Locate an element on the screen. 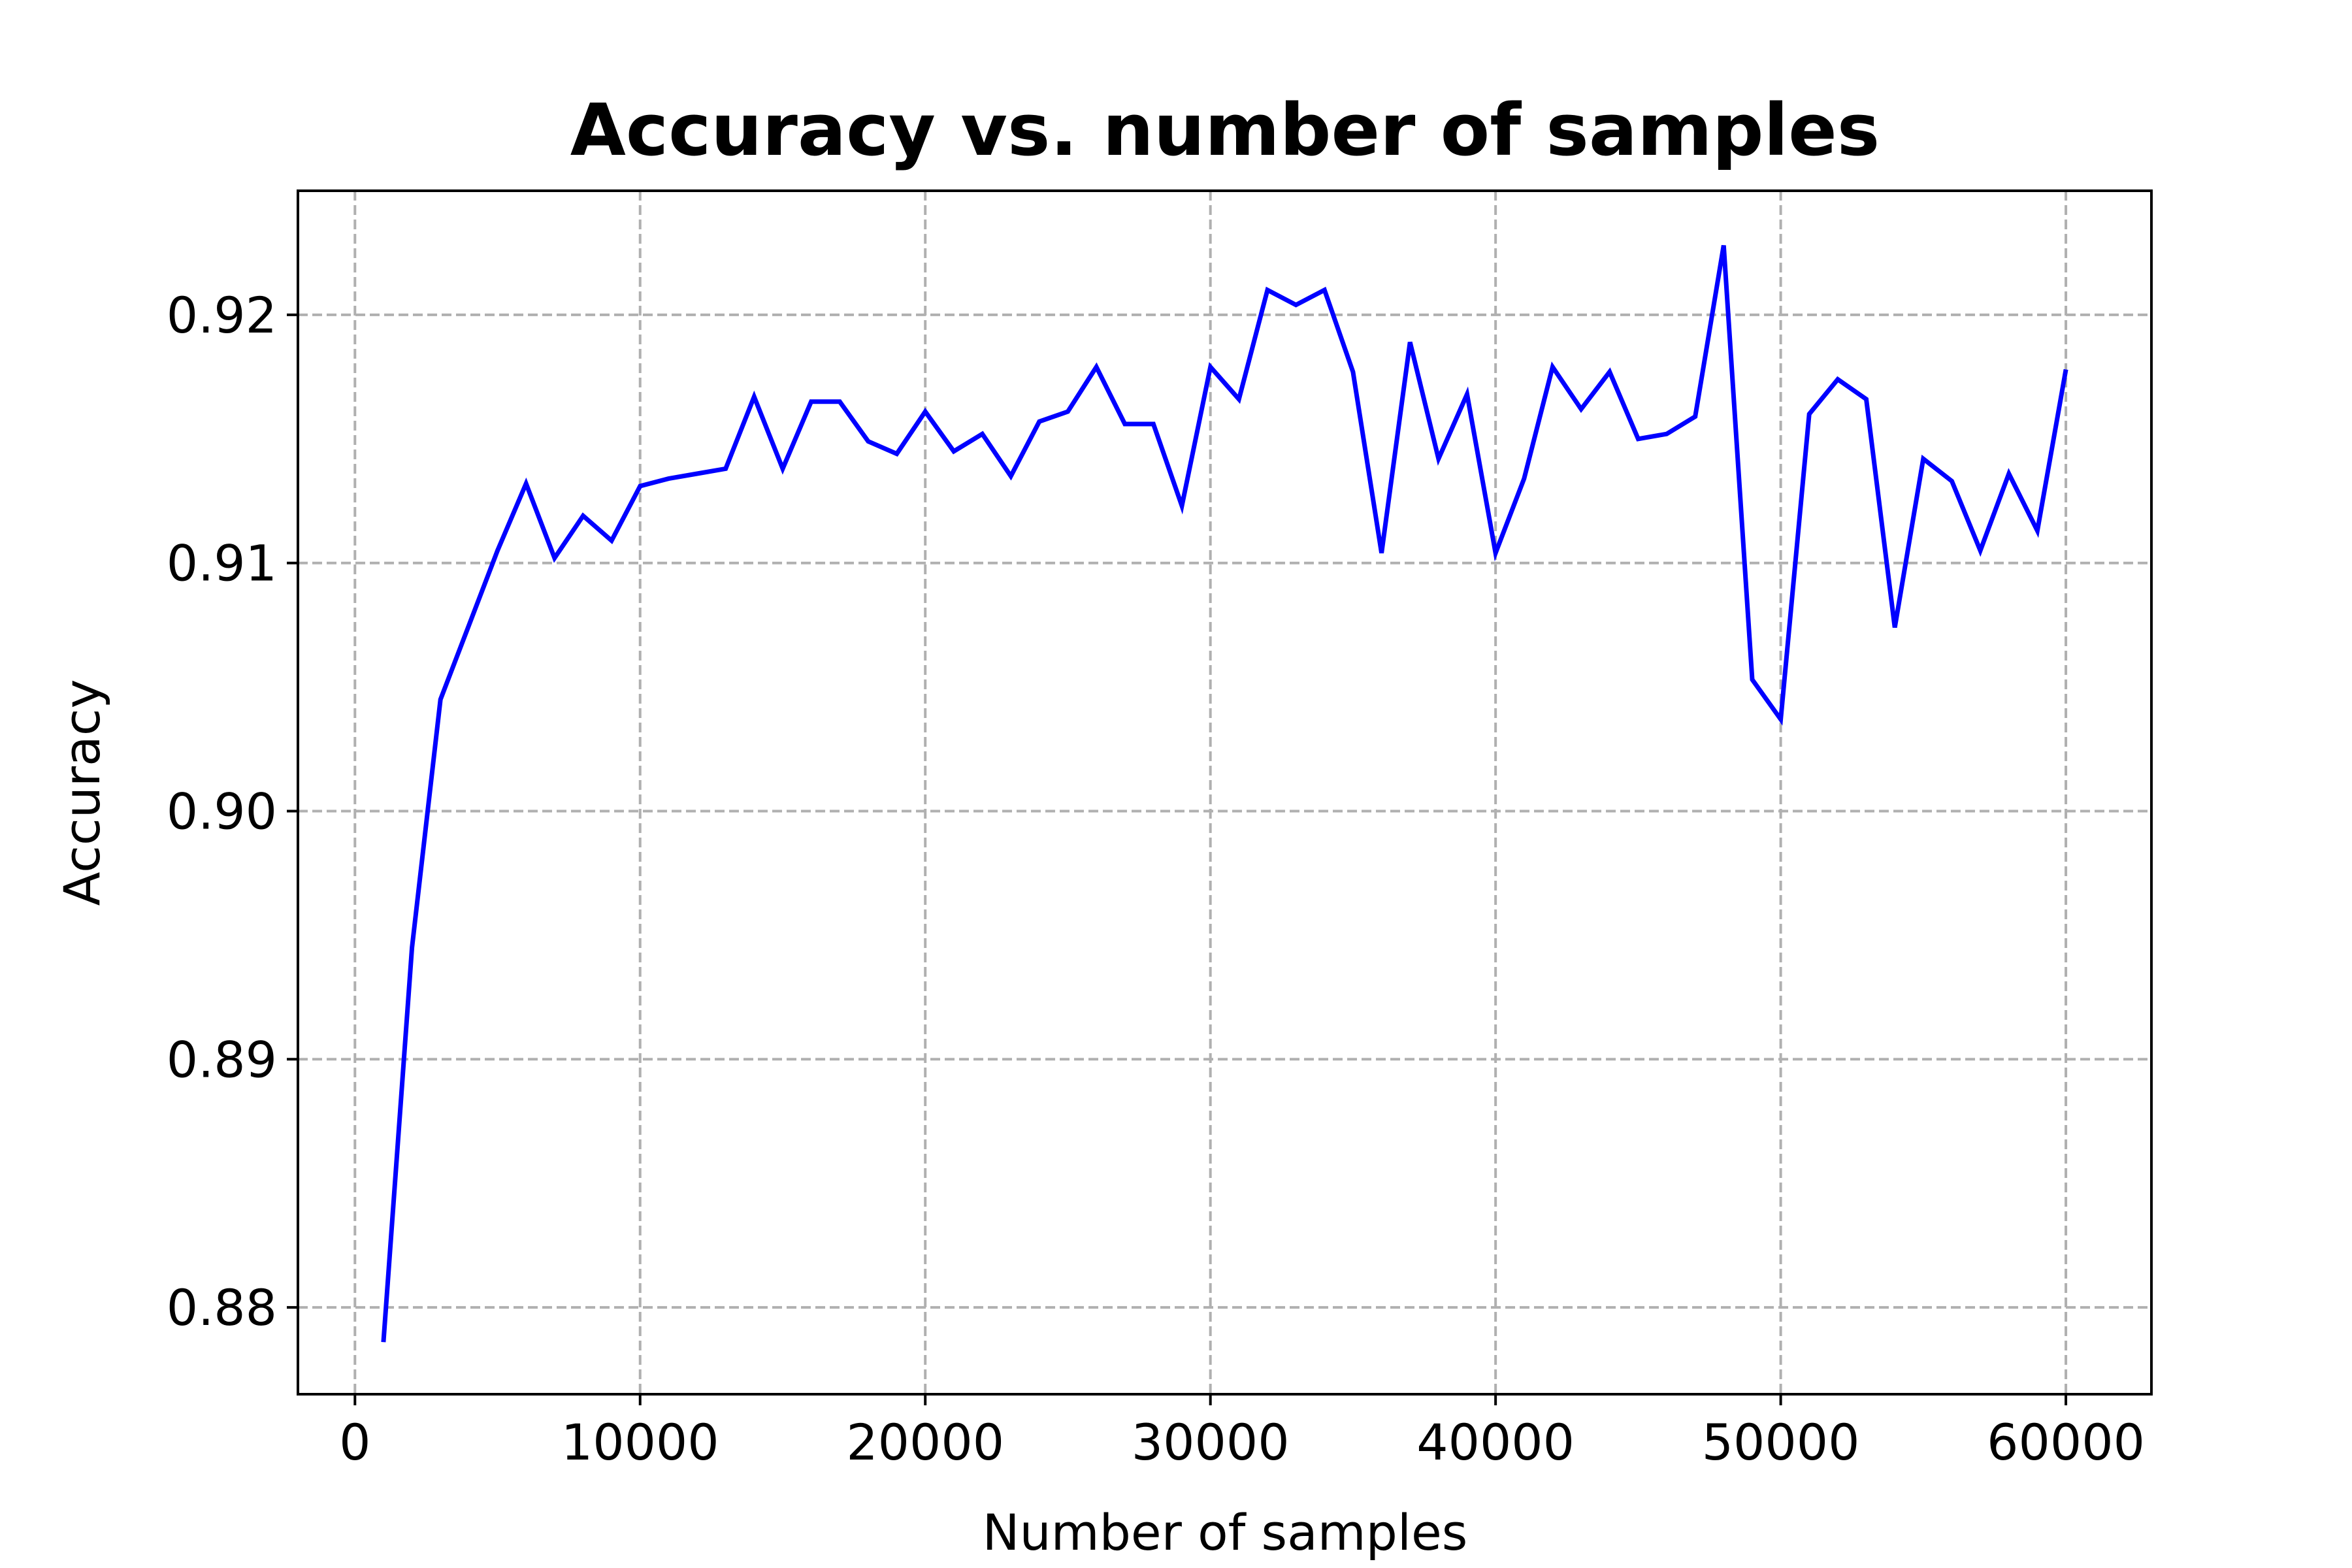 Image resolution: width=2352 pixels, height=1568 pixels. x-tick-label: 40000 is located at coordinates (1495, 1442).